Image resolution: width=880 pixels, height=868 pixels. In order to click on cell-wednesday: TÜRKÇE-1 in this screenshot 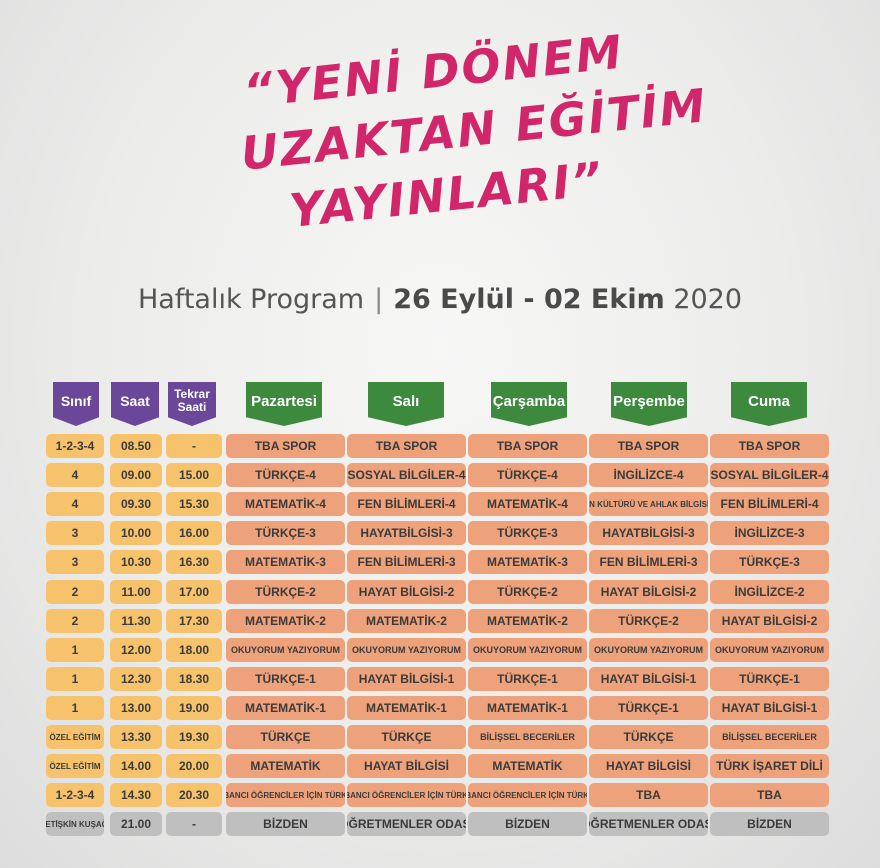, I will do `click(527, 679)`.